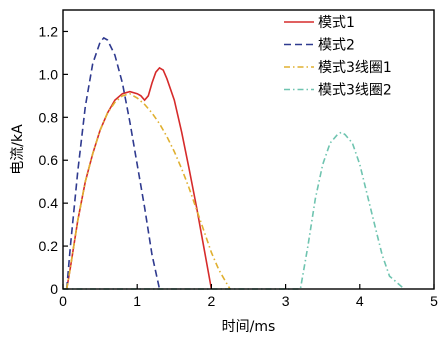 The height and width of the screenshot is (340, 442). Describe the element at coordinates (49, 246) in the screenshot. I see `y-tick-label: 0.2` at that location.